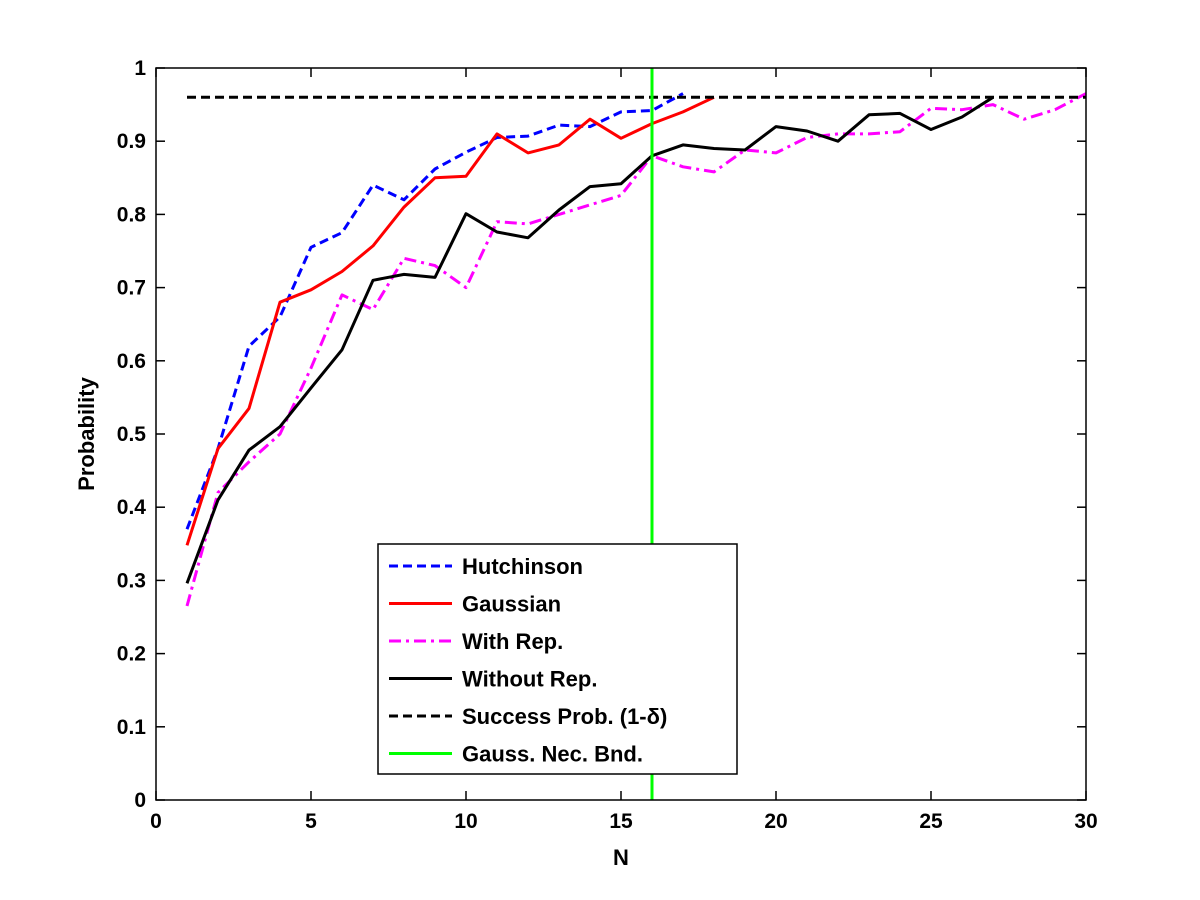 The height and width of the screenshot is (900, 1200). Describe the element at coordinates (621, 821) in the screenshot. I see `x-tick-label: 15` at that location.